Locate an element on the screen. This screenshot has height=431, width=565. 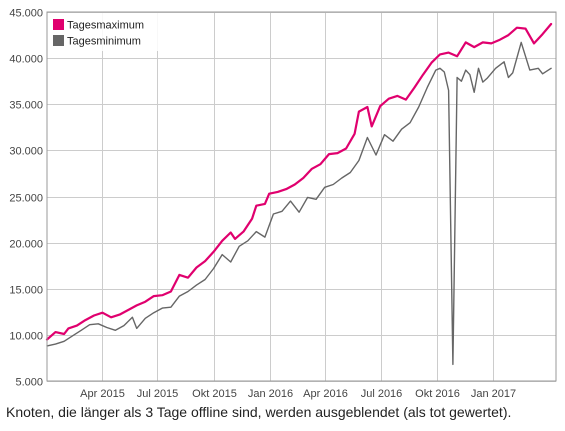
legend-box is located at coordinates (108, 32).